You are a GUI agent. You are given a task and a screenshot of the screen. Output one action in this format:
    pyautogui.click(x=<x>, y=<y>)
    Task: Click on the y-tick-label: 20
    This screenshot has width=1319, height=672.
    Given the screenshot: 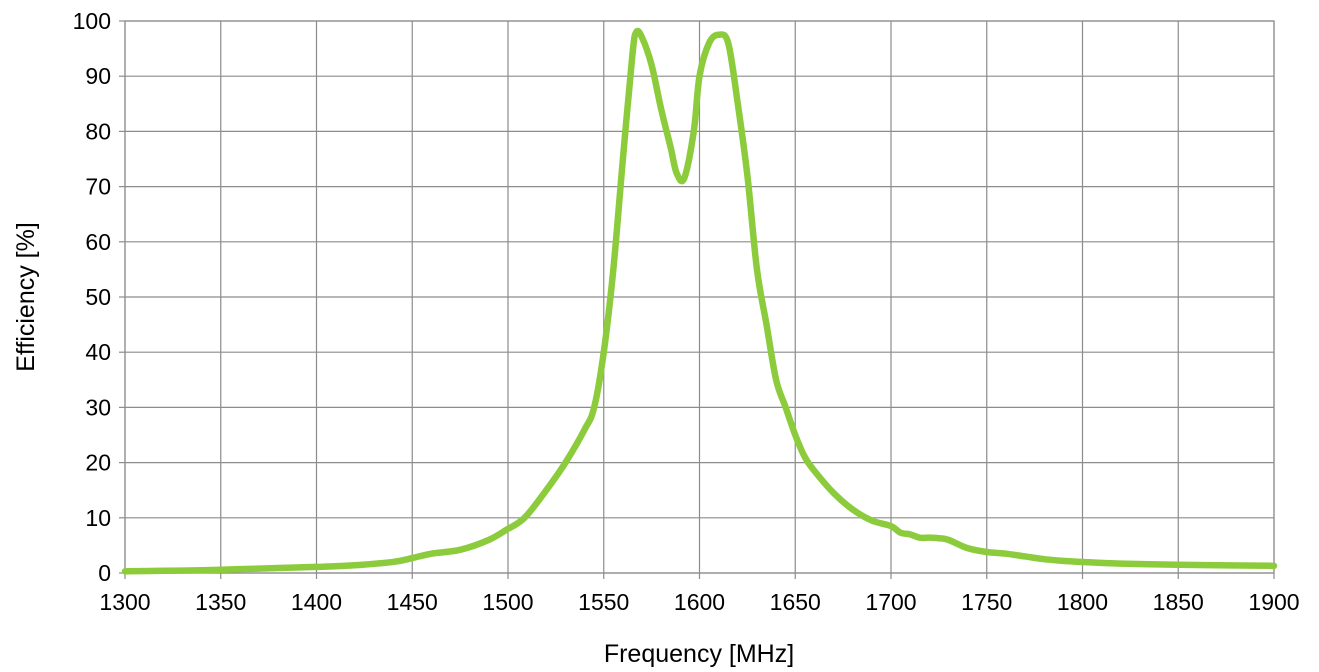 What is the action you would take?
    pyautogui.click(x=98, y=463)
    